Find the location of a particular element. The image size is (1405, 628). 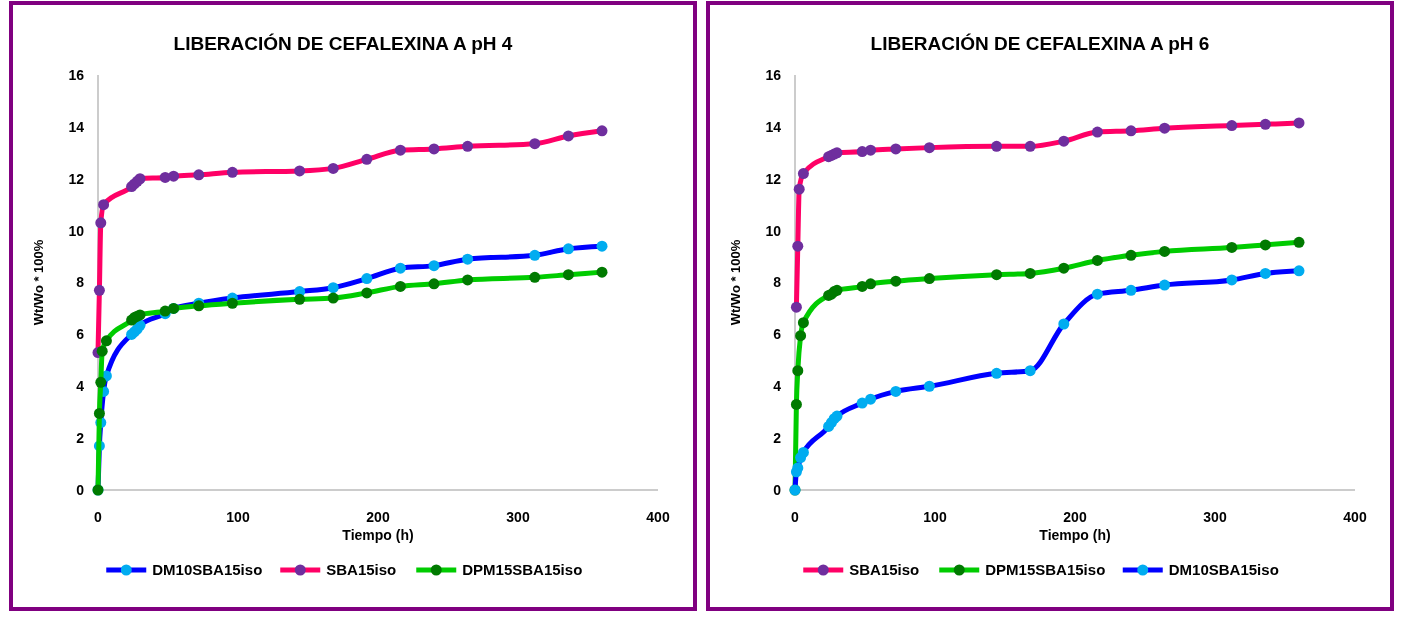

chart-title: LIBERACIÓN DE CEFALEXINA A pH 4 is located at coordinates (343, 43).